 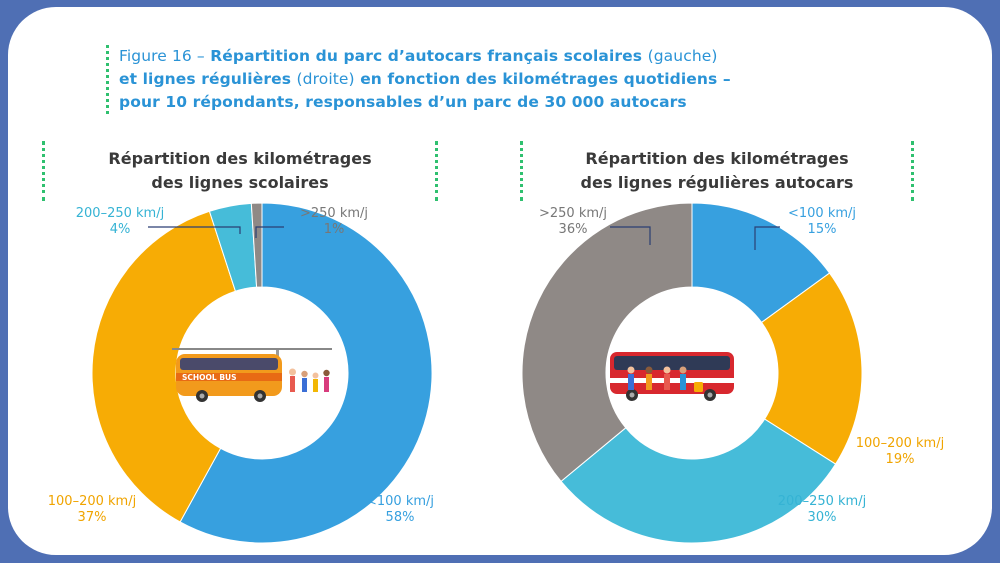 I want to click on slice-value: 36%, so click(x=573, y=229).